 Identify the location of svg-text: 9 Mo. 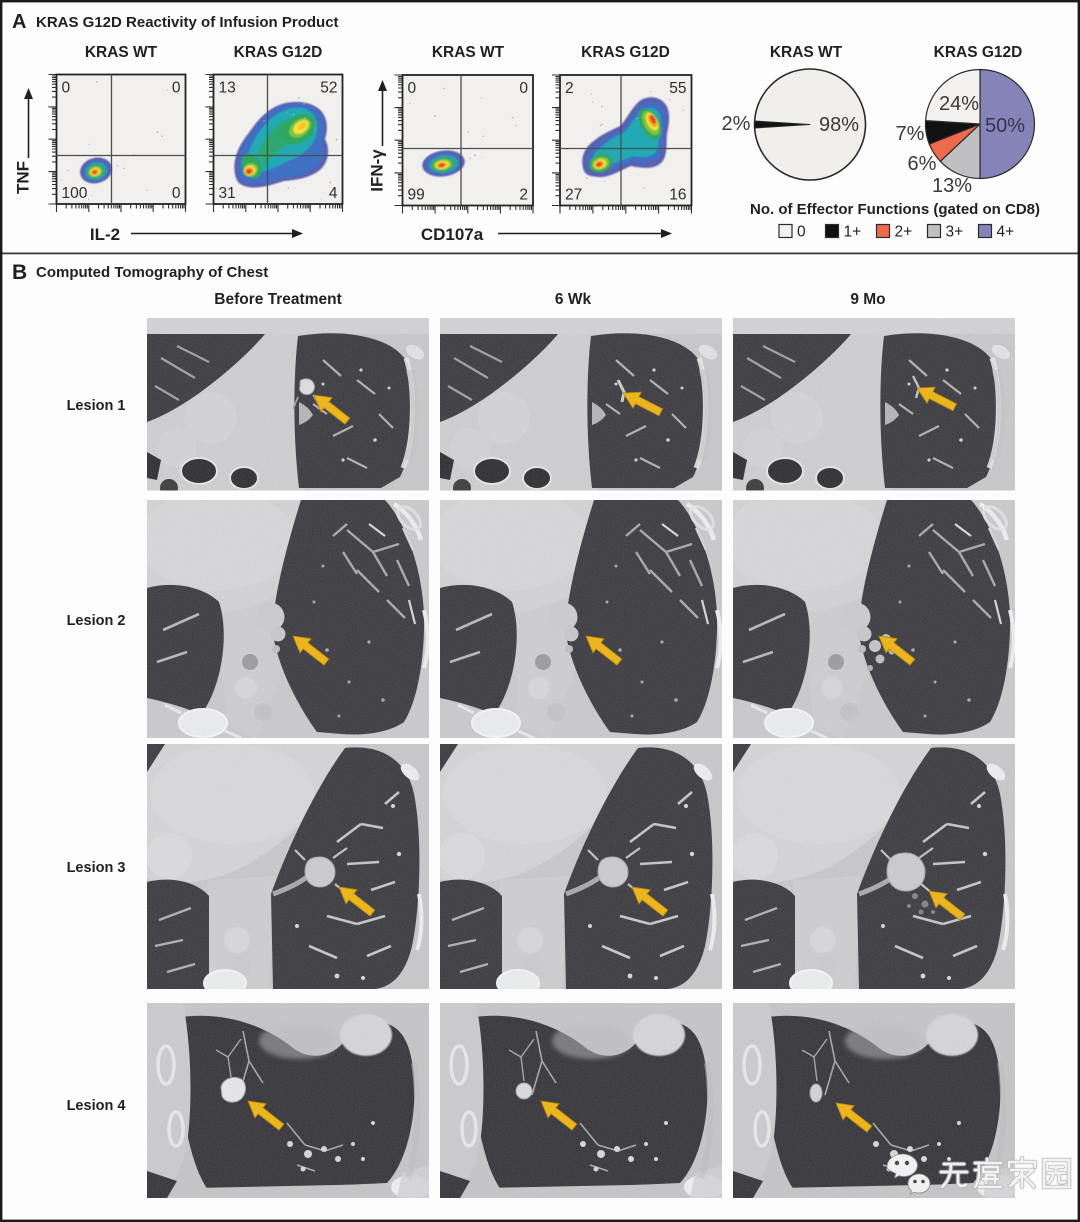
(867, 299).